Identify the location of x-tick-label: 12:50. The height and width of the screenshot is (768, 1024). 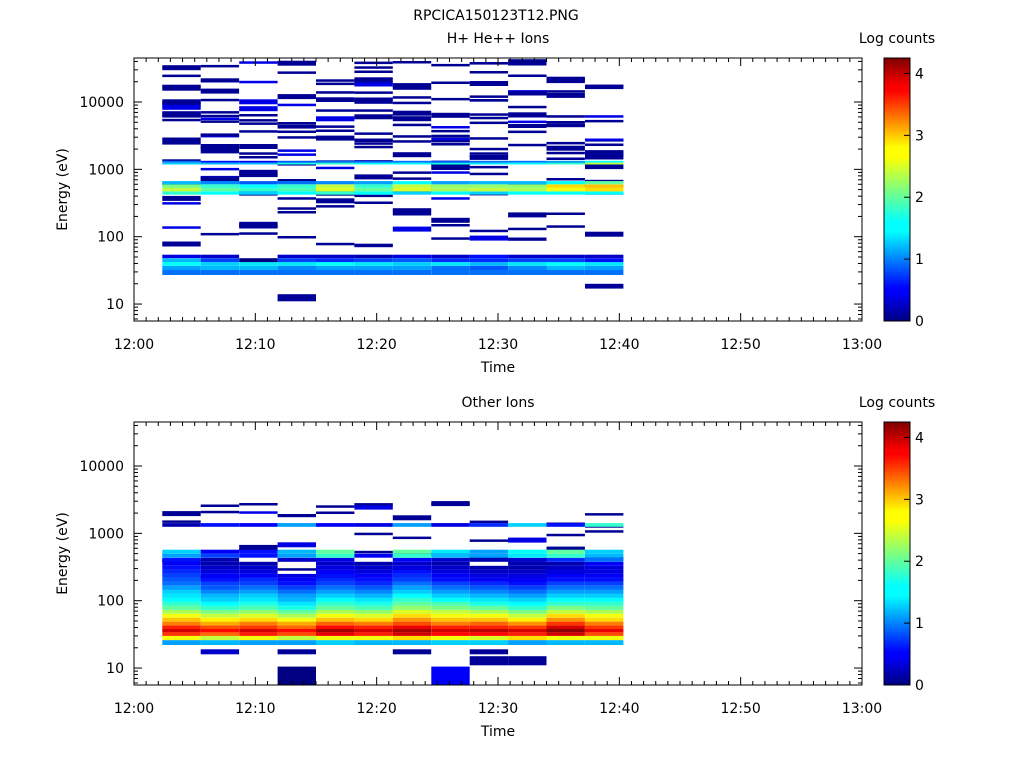
(740, 709).